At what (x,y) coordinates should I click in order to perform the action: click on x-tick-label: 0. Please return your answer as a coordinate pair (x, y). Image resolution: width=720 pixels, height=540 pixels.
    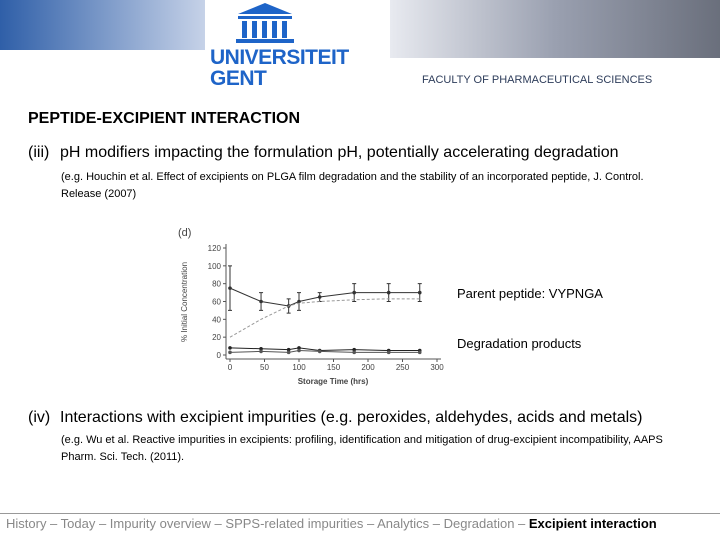
    Looking at the image, I should click on (230, 367).